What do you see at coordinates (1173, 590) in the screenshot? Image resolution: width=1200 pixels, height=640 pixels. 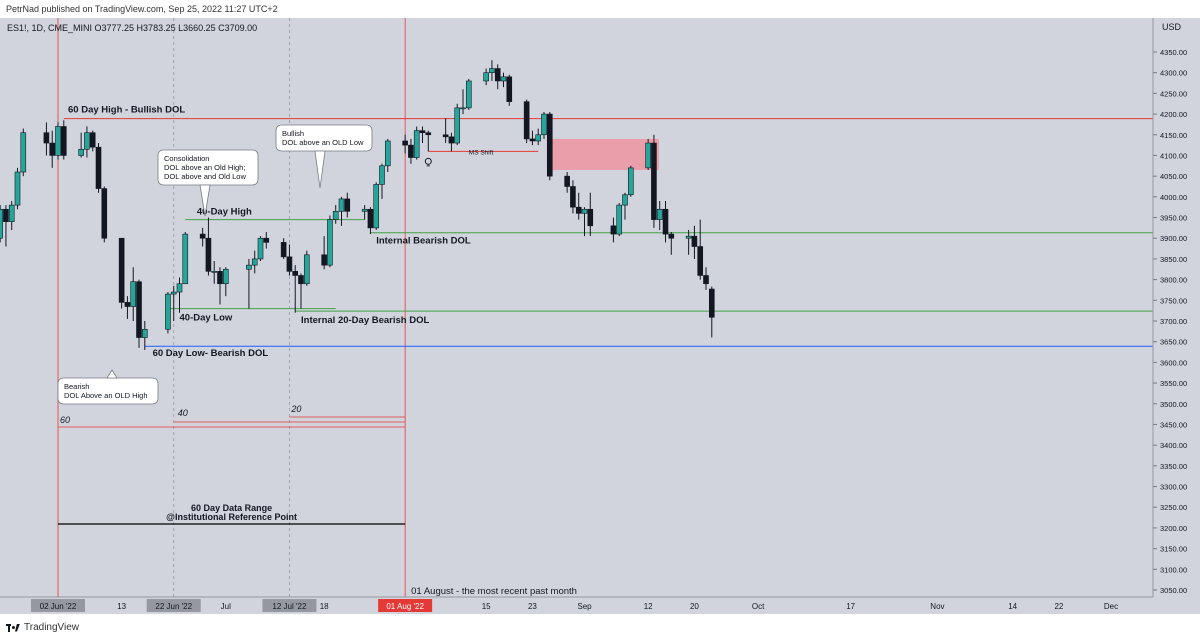 I see `price-tick-label: 3050.00` at bounding box center [1173, 590].